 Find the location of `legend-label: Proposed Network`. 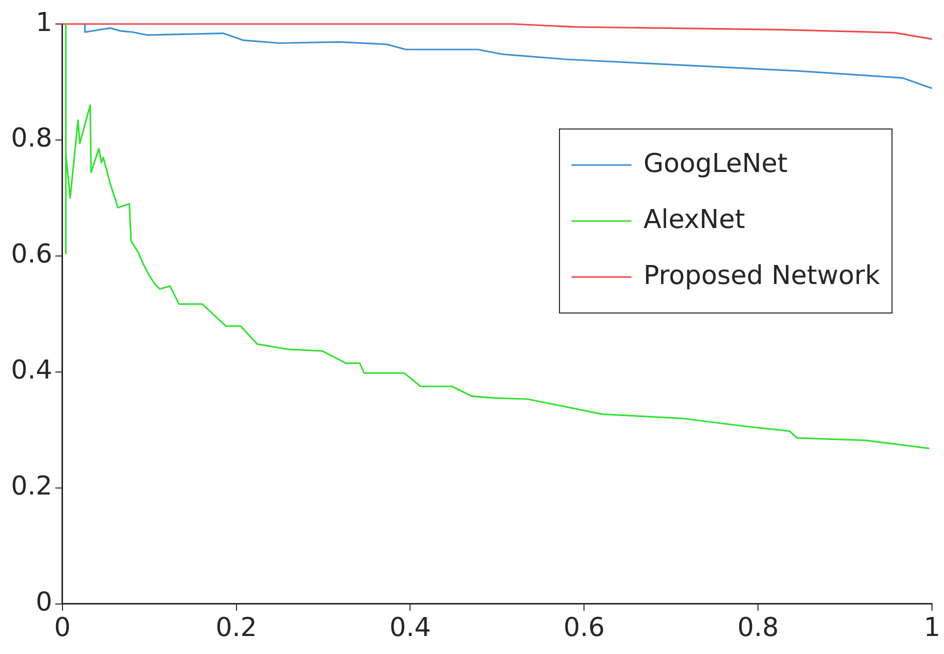

legend-label: Proposed Network is located at coordinates (761, 275).